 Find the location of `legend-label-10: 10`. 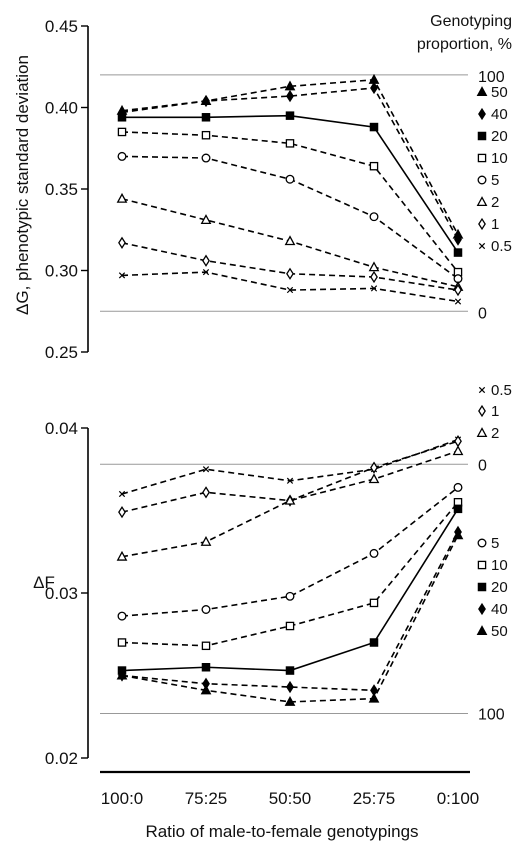

legend-label-10: 10 is located at coordinates (499, 158).